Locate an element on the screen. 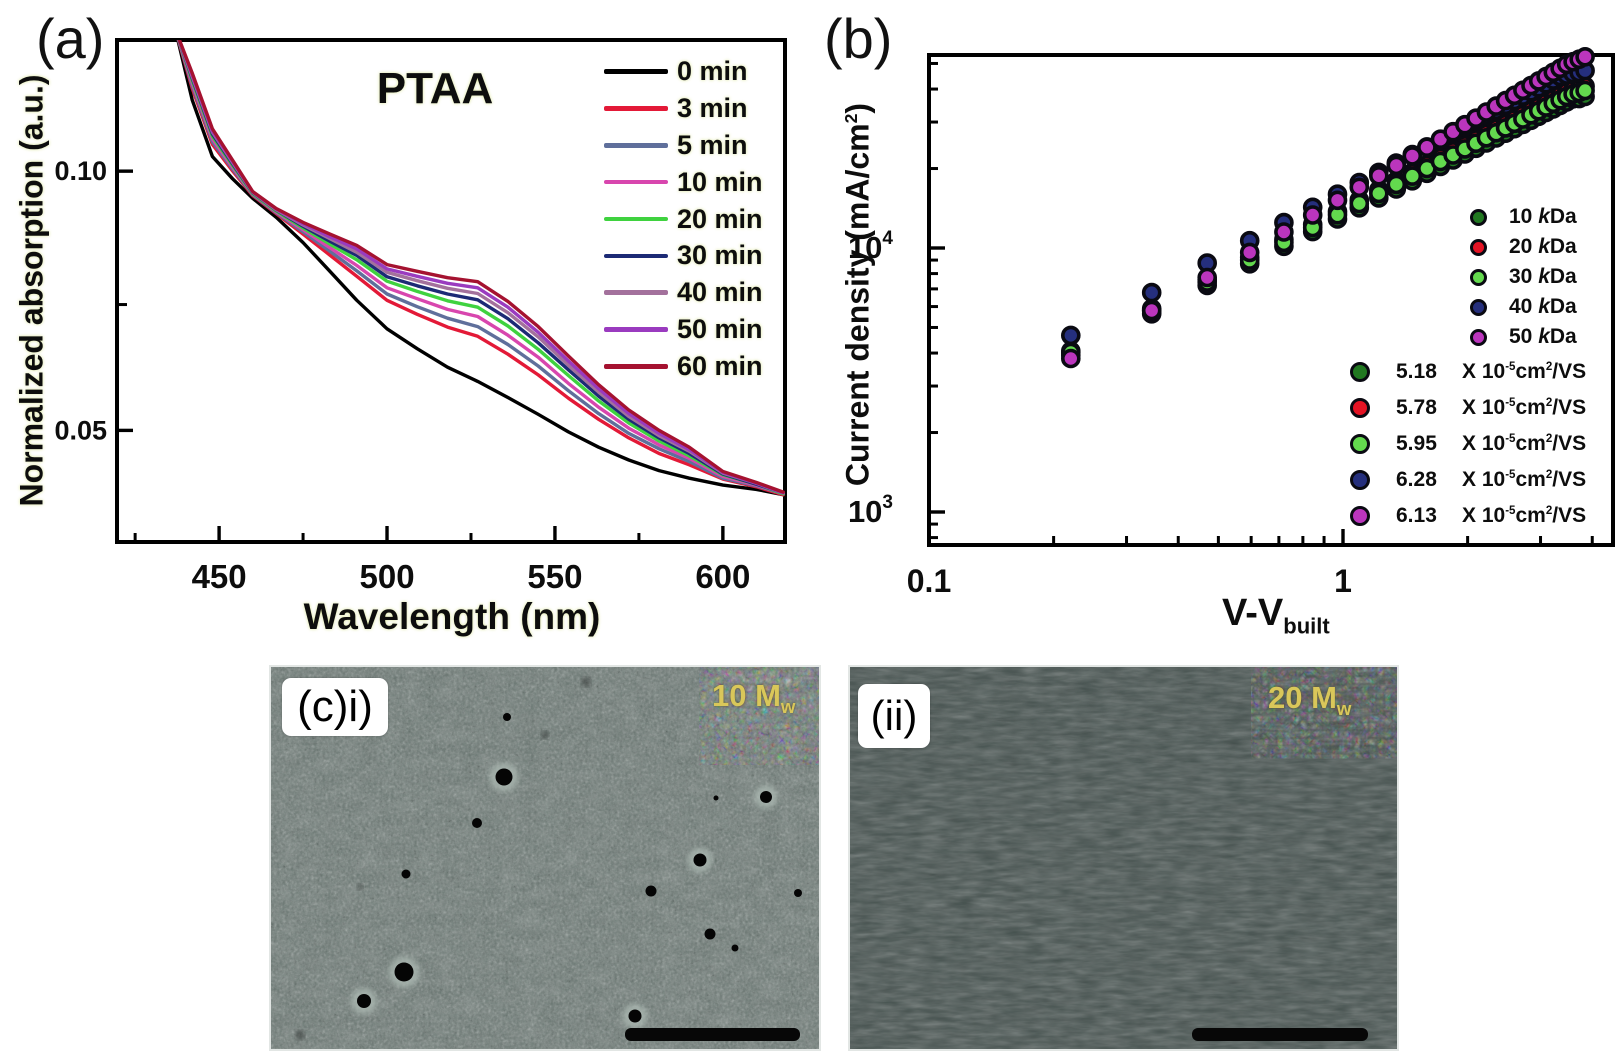  absorption-axis-label: Normalized absorption (a.u.) is located at coordinates (31, 290).